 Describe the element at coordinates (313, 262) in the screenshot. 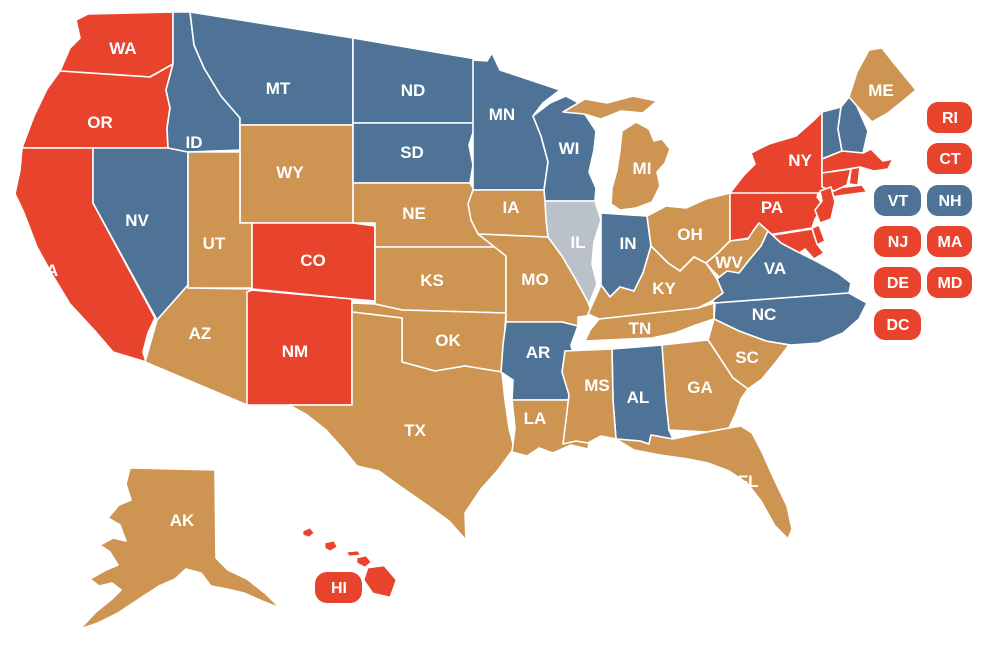

I see `state-co` at that location.